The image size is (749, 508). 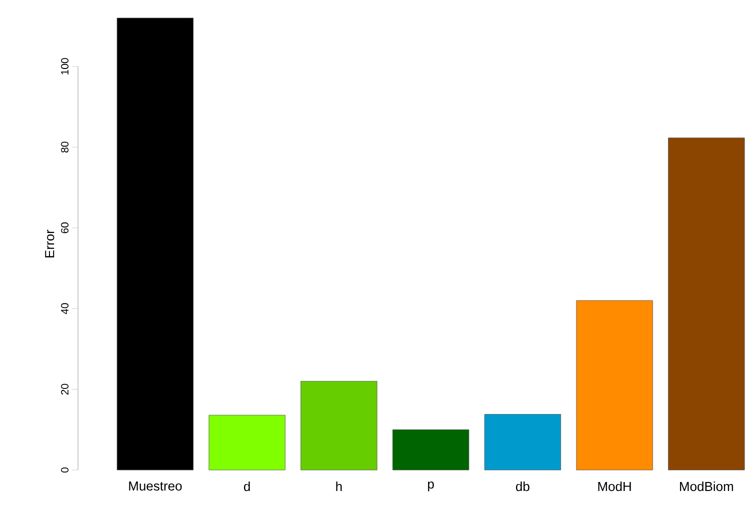 What do you see at coordinates (247, 487) in the screenshot?
I see `x-tick-label: d` at bounding box center [247, 487].